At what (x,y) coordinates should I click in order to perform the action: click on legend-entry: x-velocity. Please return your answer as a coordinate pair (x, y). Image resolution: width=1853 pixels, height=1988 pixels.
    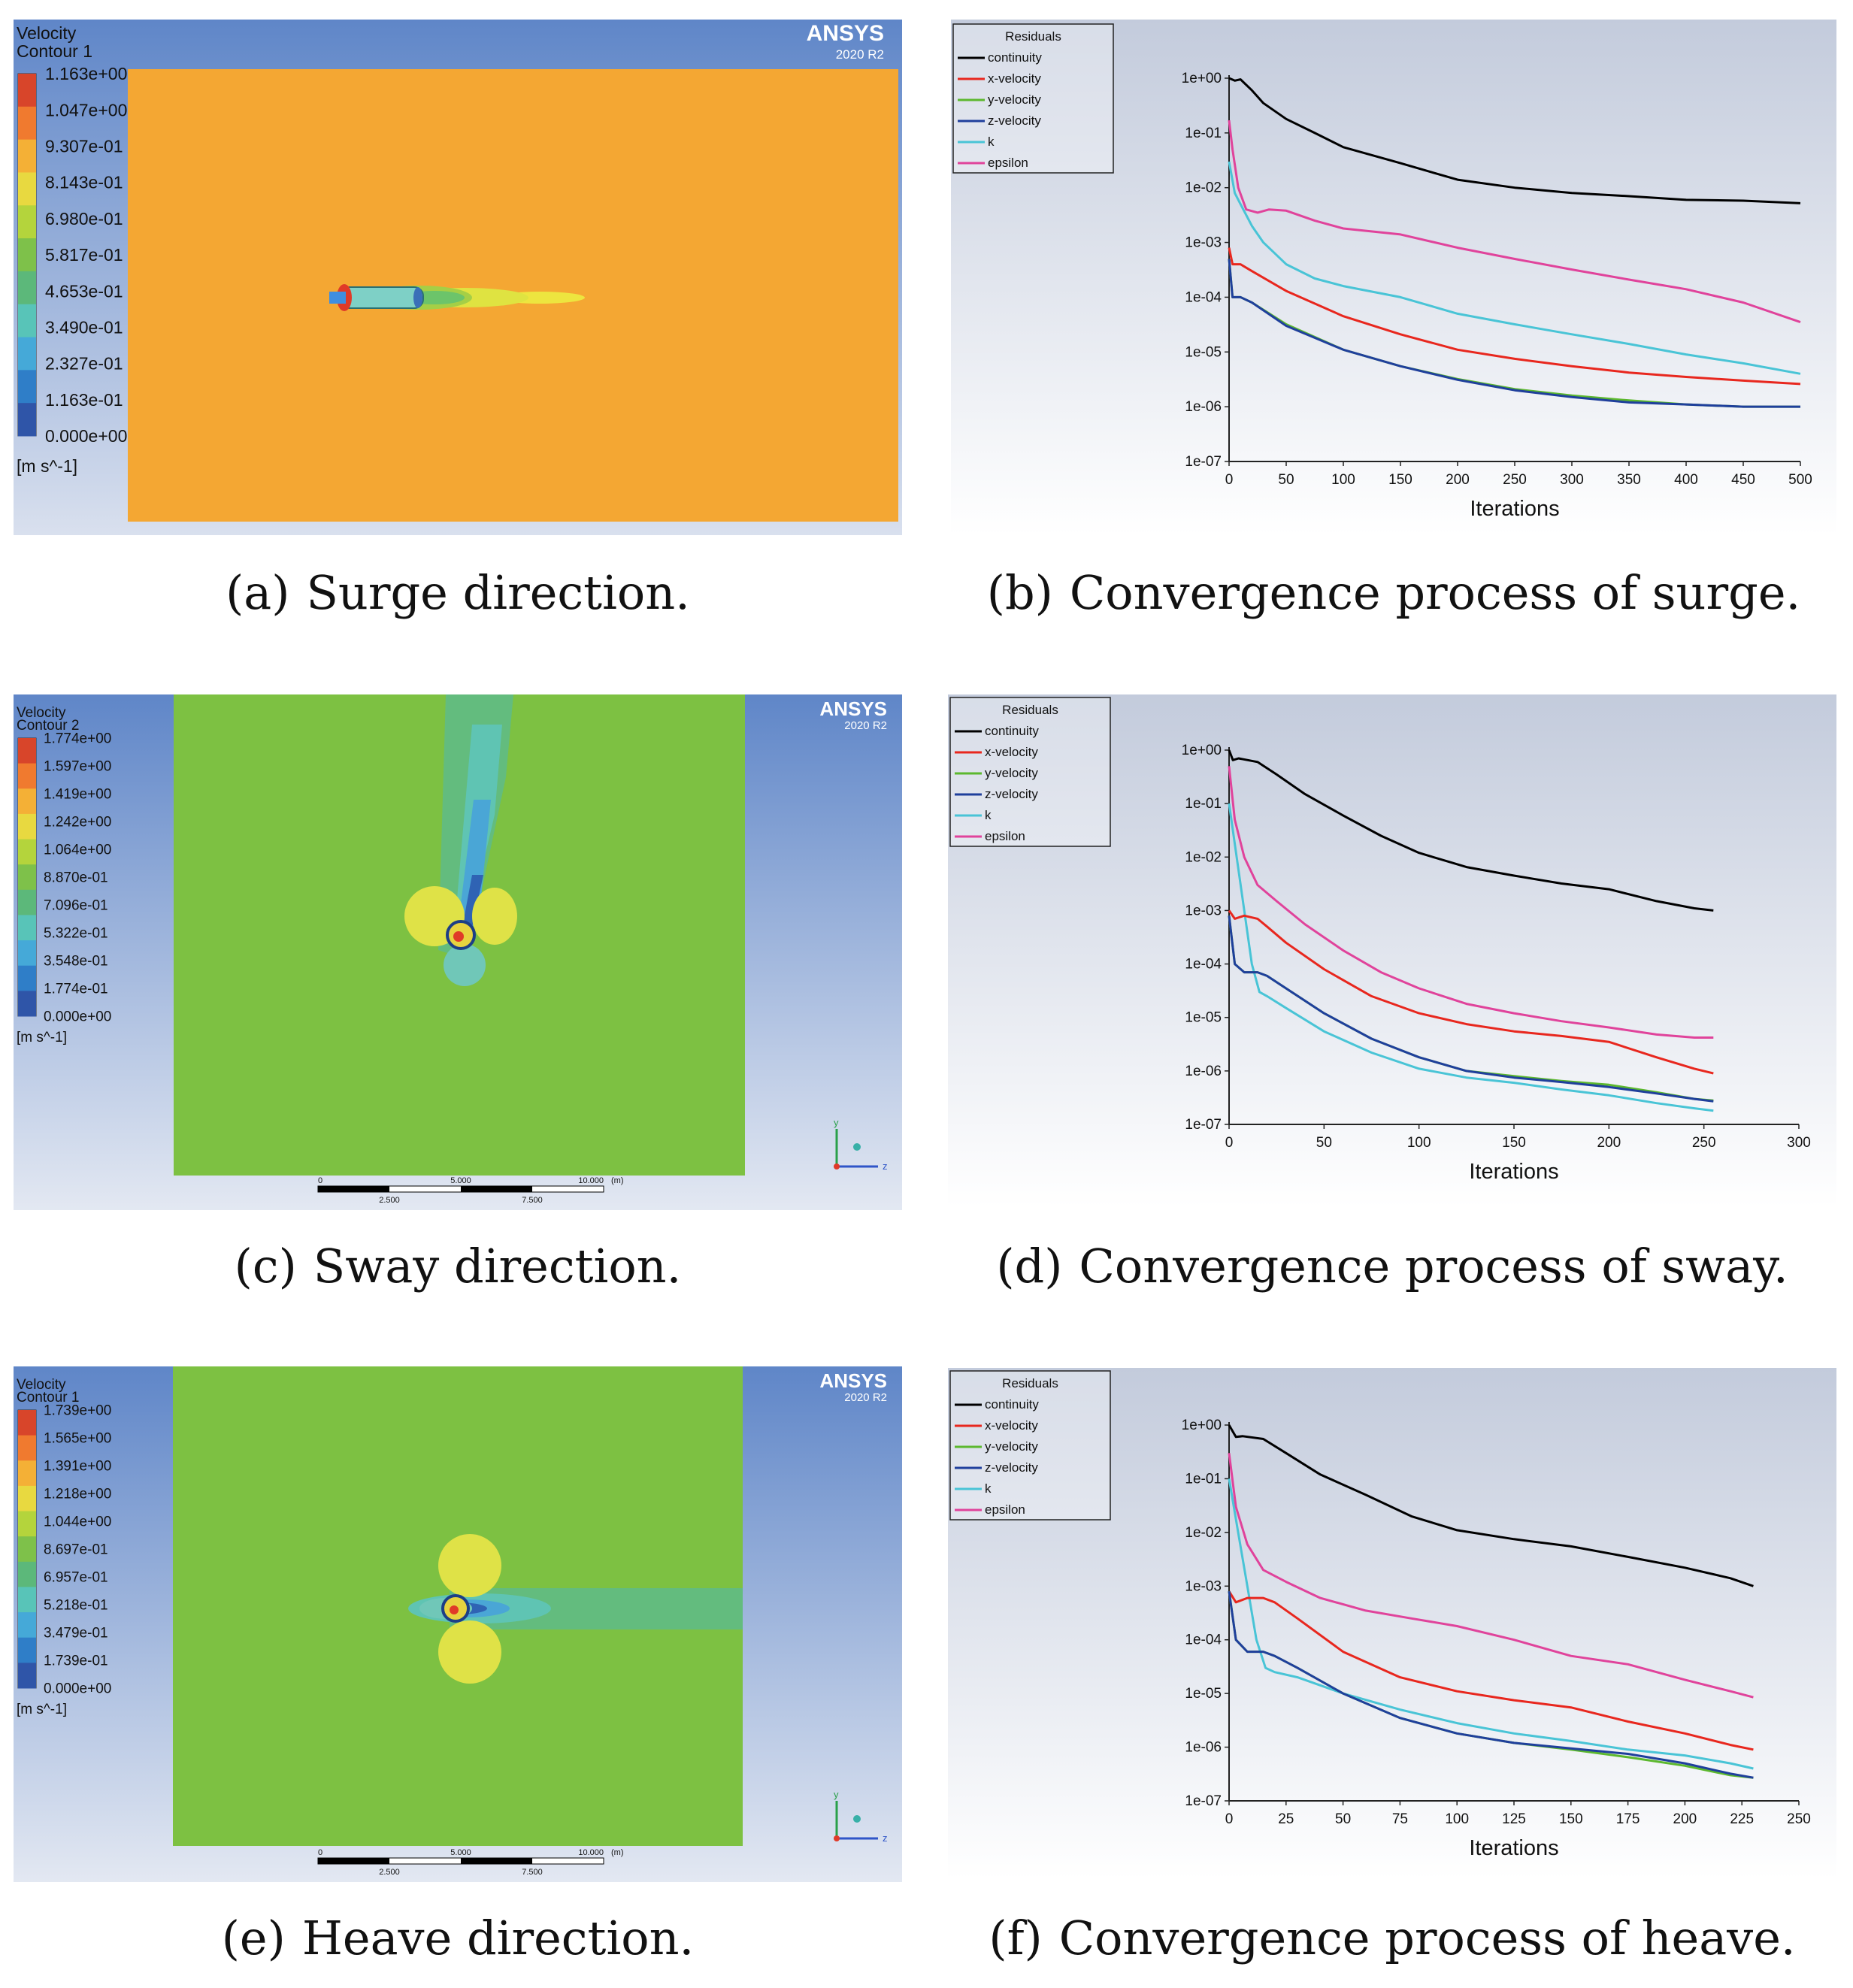
    Looking at the image, I should click on (1011, 1426).